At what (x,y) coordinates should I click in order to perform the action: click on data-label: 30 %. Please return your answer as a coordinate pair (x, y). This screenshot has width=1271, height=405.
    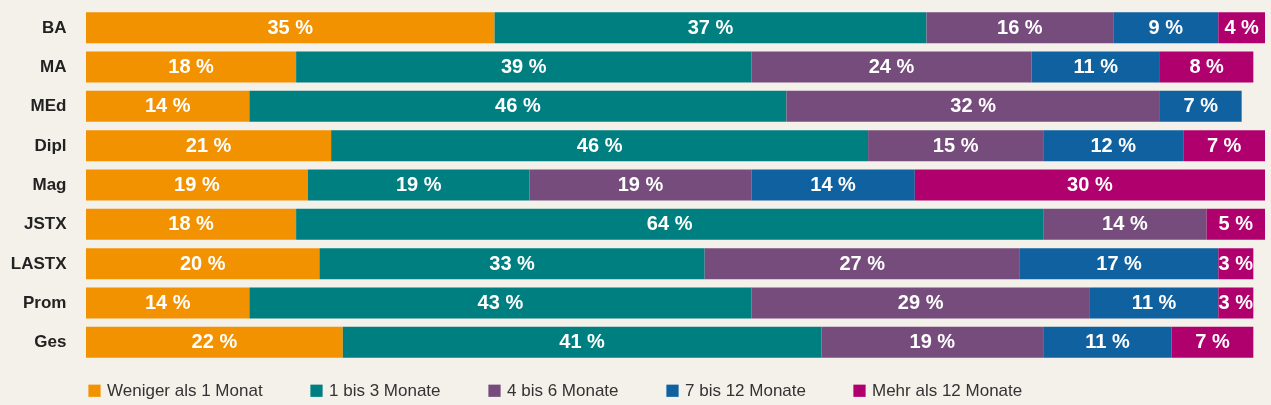
    Looking at the image, I should click on (1090, 184).